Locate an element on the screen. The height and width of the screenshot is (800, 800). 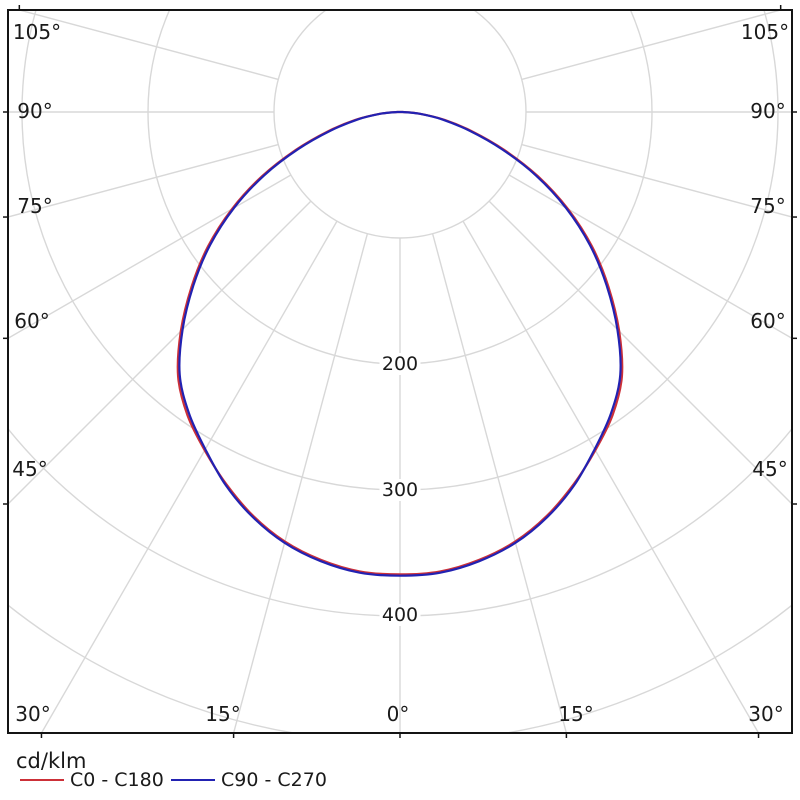
ring-label: 300 is located at coordinates (400, 490).